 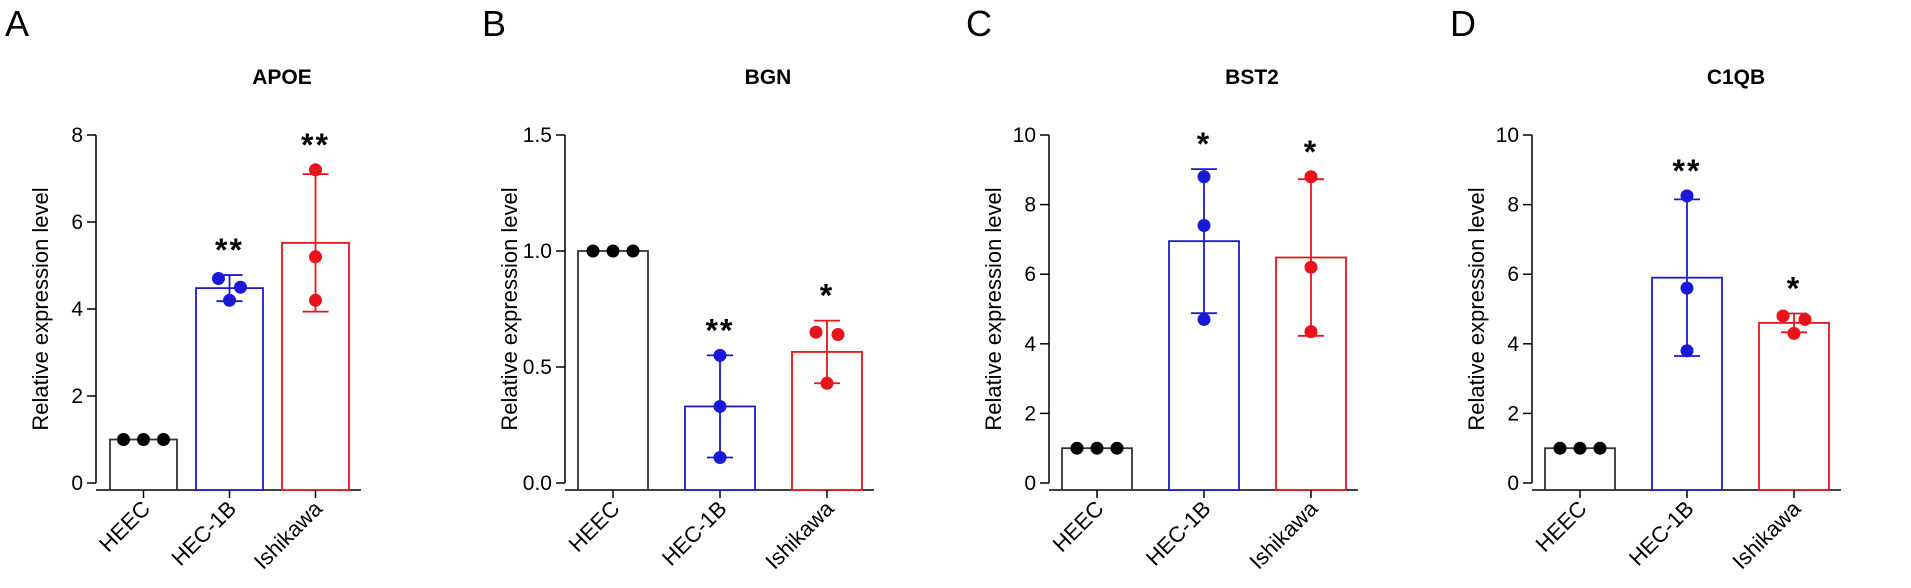 What do you see at coordinates (1794, 406) in the screenshot?
I see `bar-ishikawa` at bounding box center [1794, 406].